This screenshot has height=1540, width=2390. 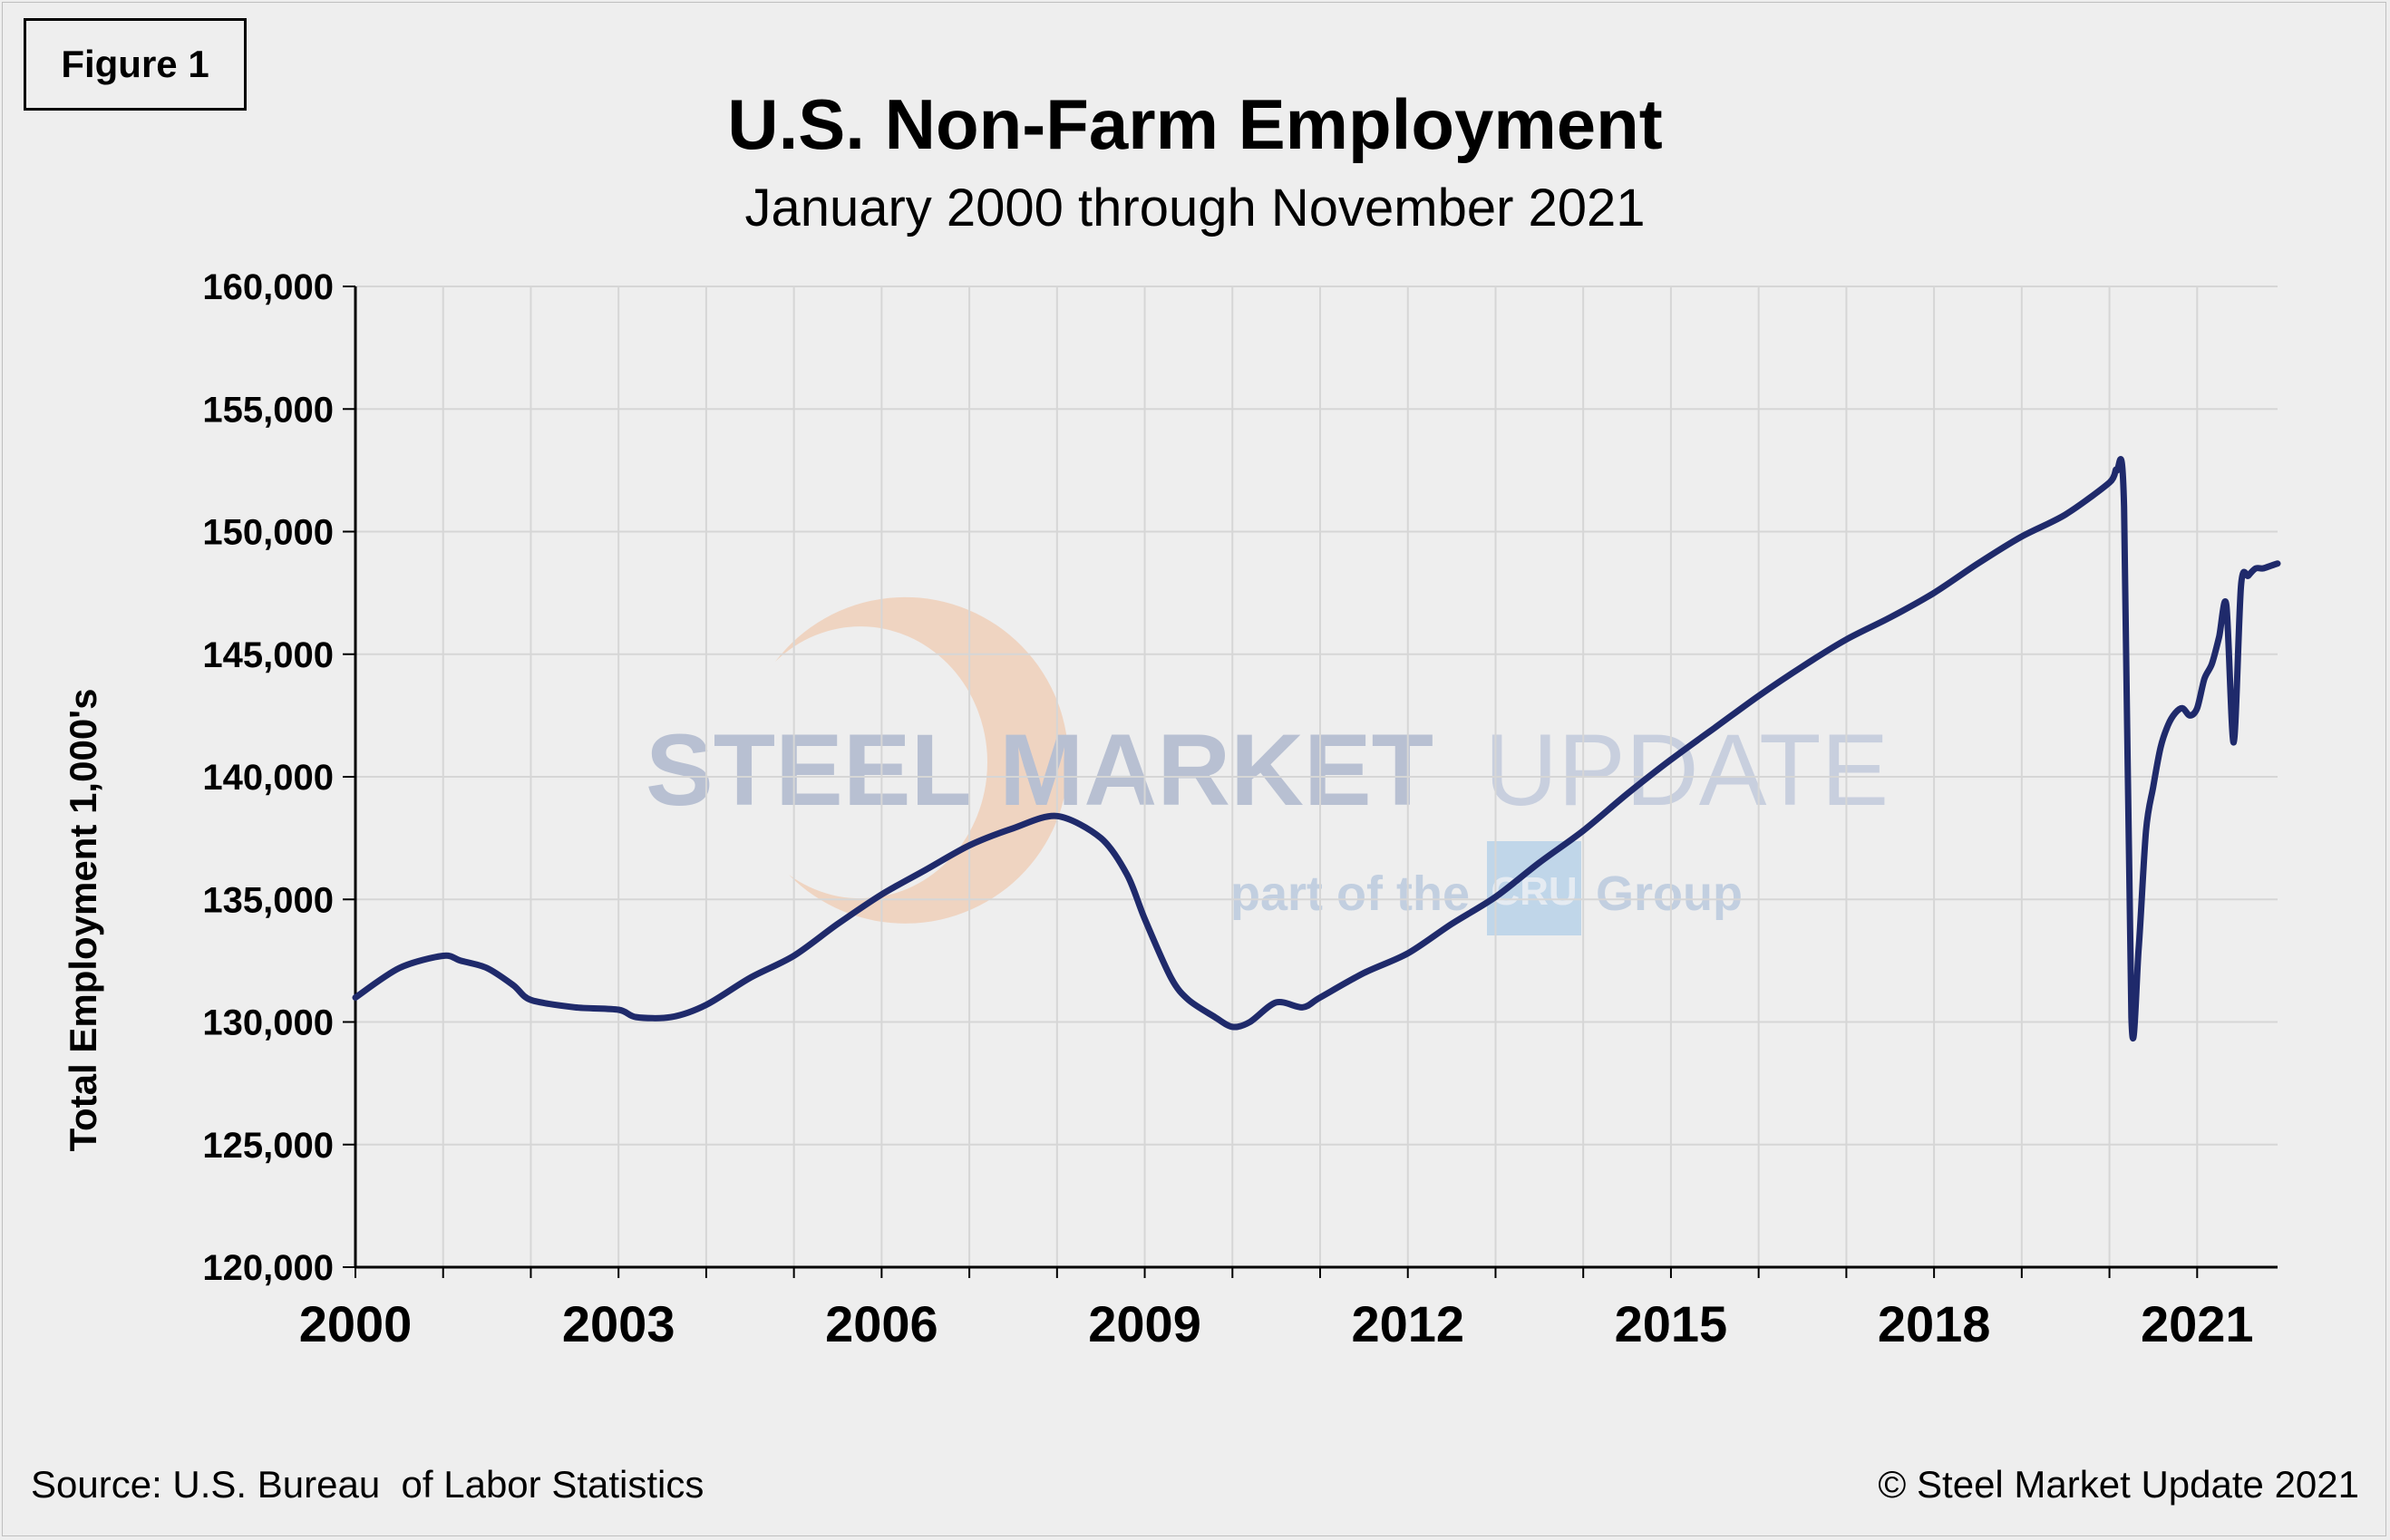 I want to click on x-tick-label: 2003, so click(x=618, y=1323).